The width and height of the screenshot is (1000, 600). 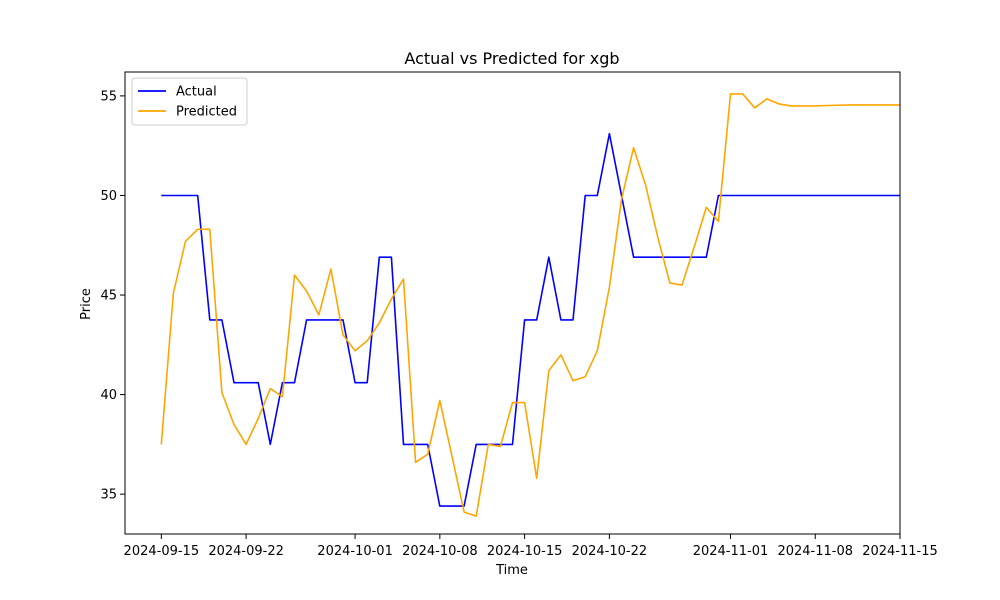 I want to click on legend-label-actual: Actual, so click(x=196, y=92).